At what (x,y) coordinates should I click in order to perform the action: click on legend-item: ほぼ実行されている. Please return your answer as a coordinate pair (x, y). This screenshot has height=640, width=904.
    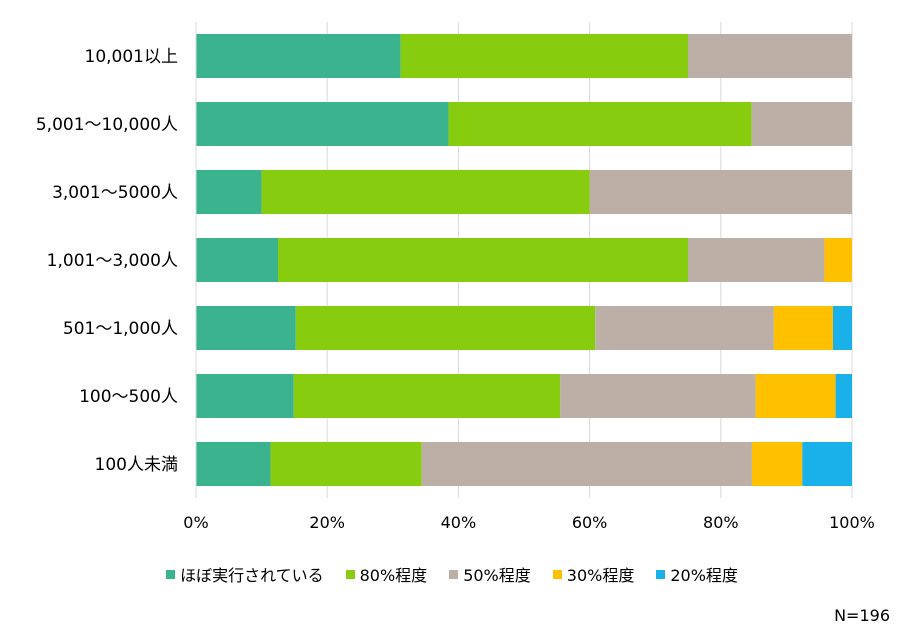
    Looking at the image, I should click on (245, 574).